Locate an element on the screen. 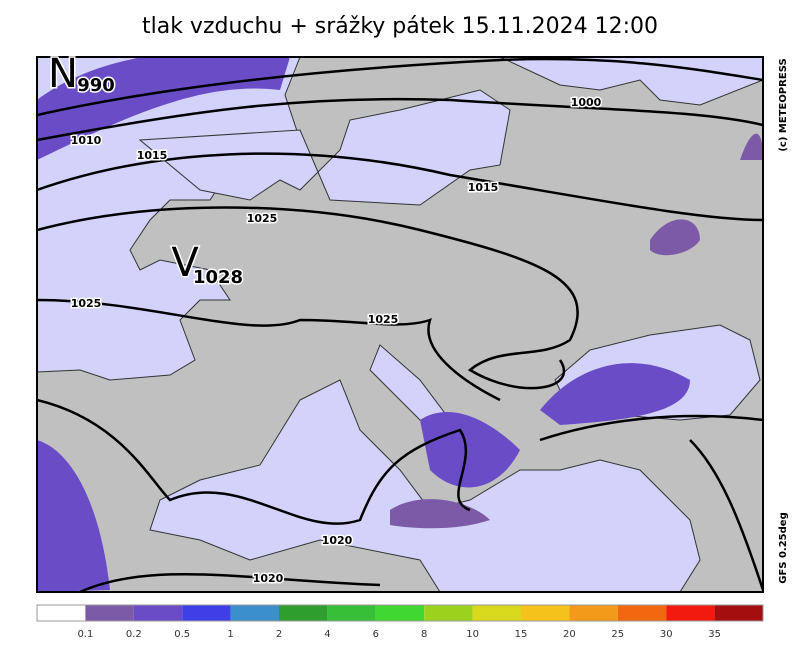  copyright: (c) METEOPRESS is located at coordinates (783, 104).